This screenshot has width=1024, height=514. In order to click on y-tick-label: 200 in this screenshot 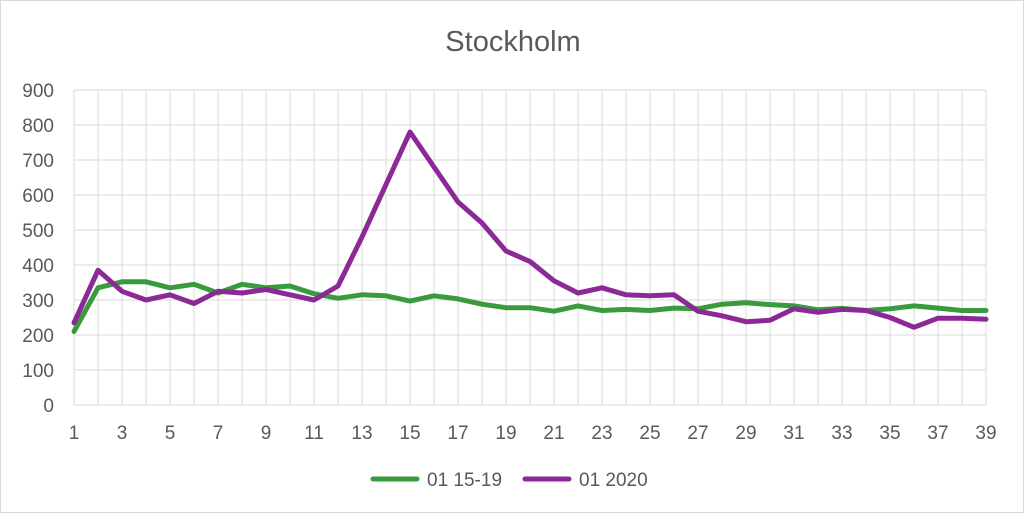, I will do `click(38, 336)`.